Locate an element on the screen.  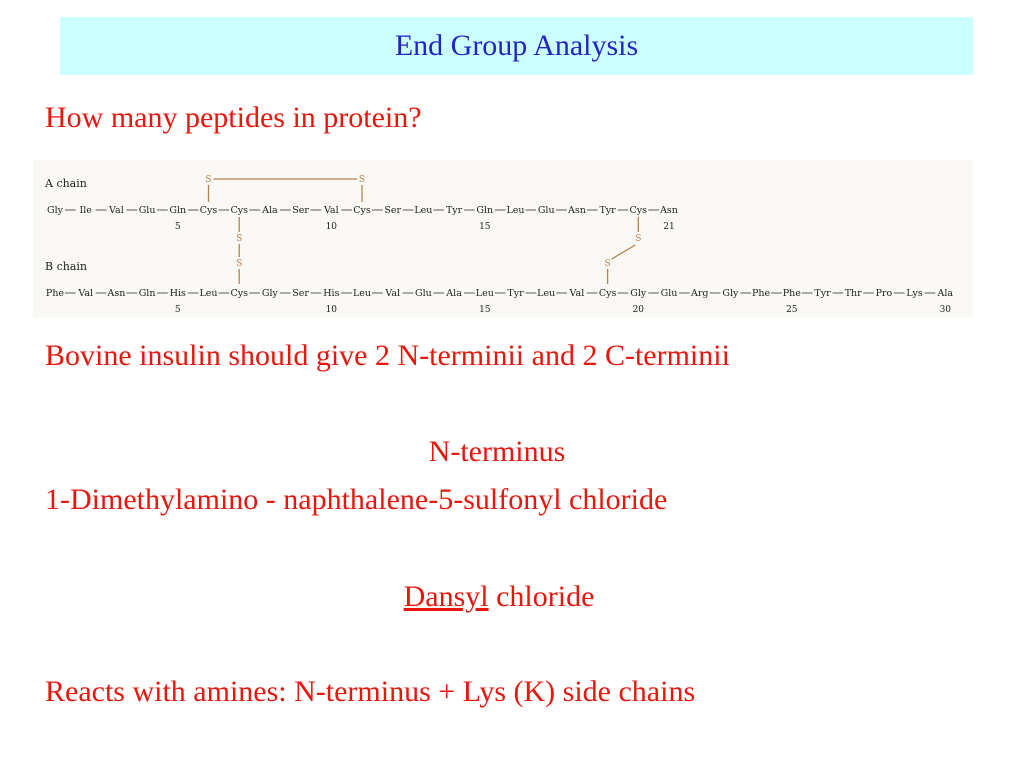
residue: Ile is located at coordinates (85, 210).